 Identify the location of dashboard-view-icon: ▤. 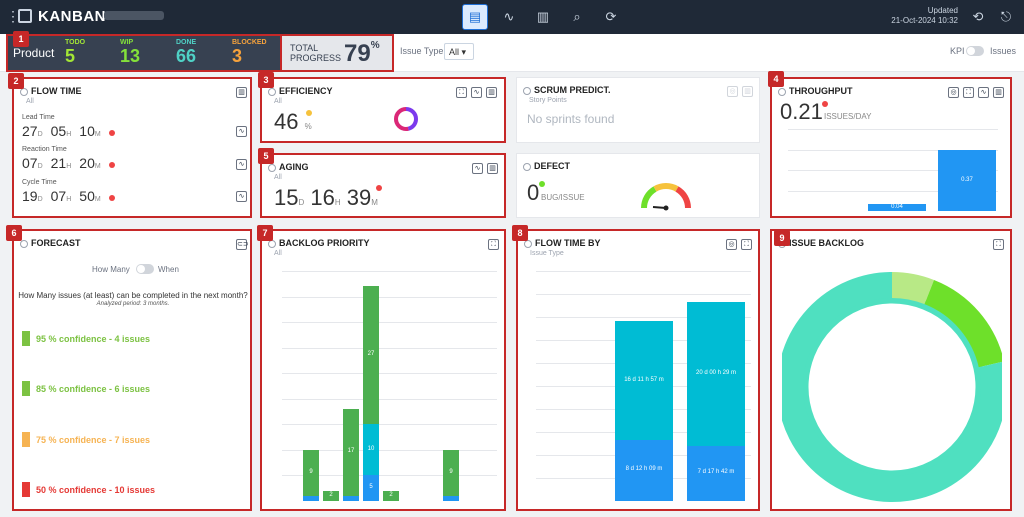
(475, 17).